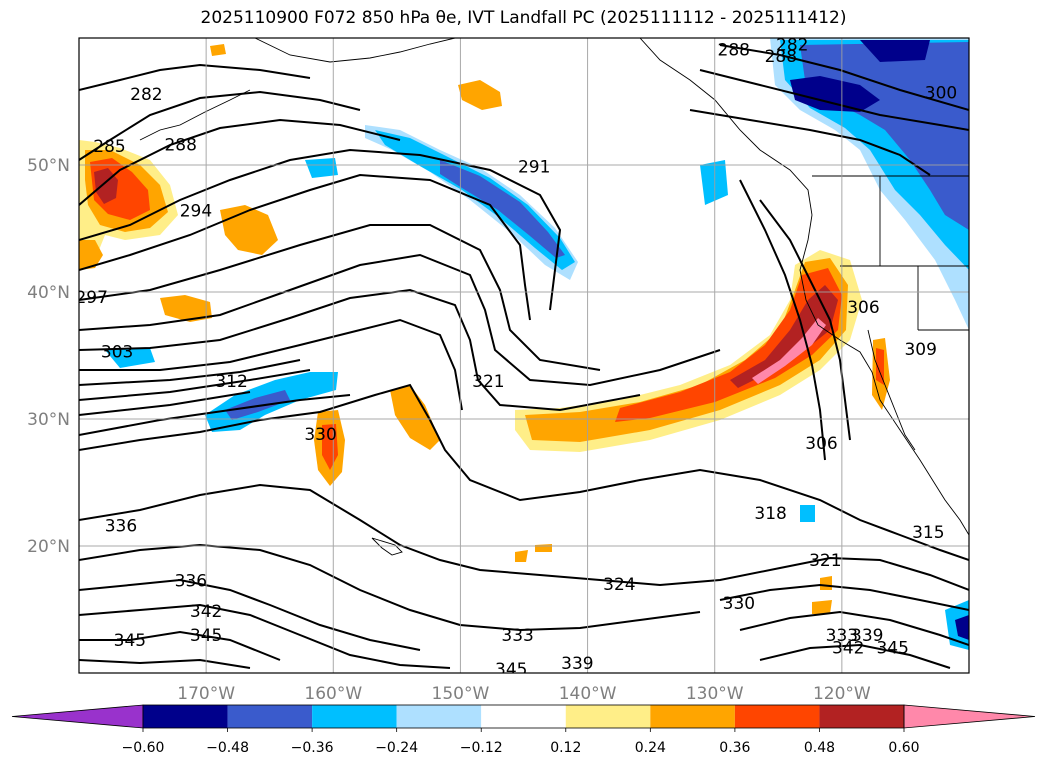 The width and height of the screenshot is (1047, 767). Describe the element at coordinates (121, 527) in the screenshot. I see `contour-label: 336` at that location.